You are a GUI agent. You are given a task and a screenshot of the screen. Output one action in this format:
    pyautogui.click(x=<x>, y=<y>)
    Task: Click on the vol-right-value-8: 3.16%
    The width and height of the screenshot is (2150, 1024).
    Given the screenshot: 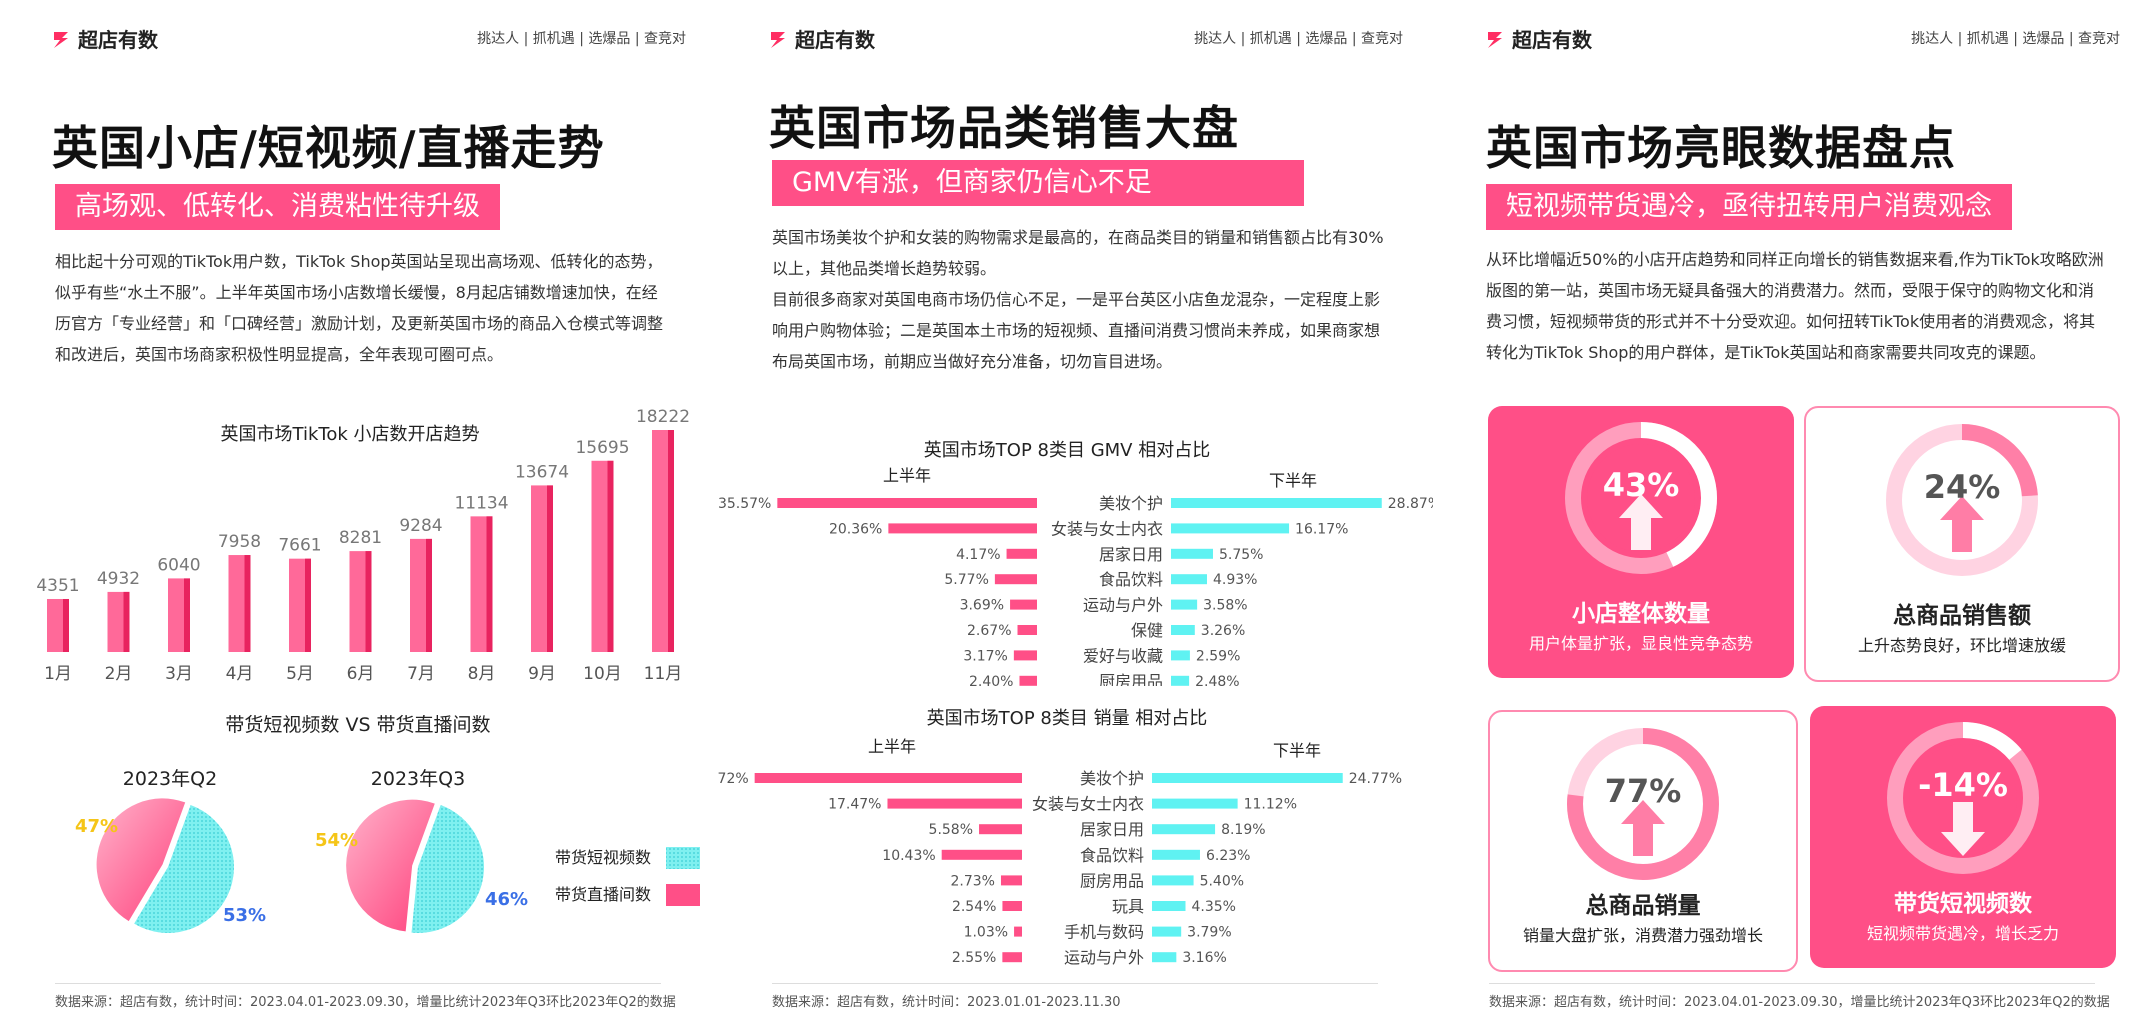 What is the action you would take?
    pyautogui.click(x=1204, y=958)
    